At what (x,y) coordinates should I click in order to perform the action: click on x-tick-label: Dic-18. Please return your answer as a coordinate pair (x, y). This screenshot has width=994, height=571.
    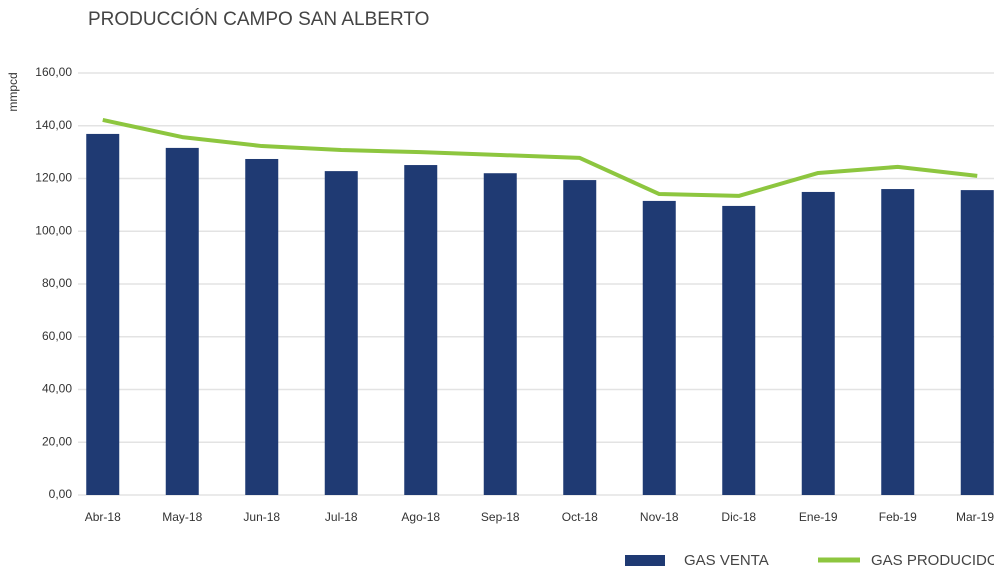
    Looking at the image, I should click on (738, 517).